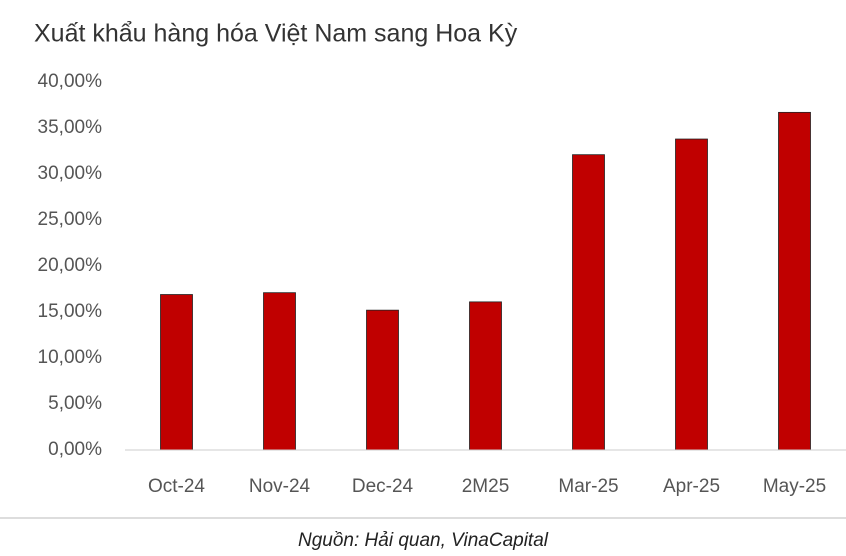  Describe the element at coordinates (75, 449) in the screenshot. I see `y-tick-label: 0,00%` at that location.